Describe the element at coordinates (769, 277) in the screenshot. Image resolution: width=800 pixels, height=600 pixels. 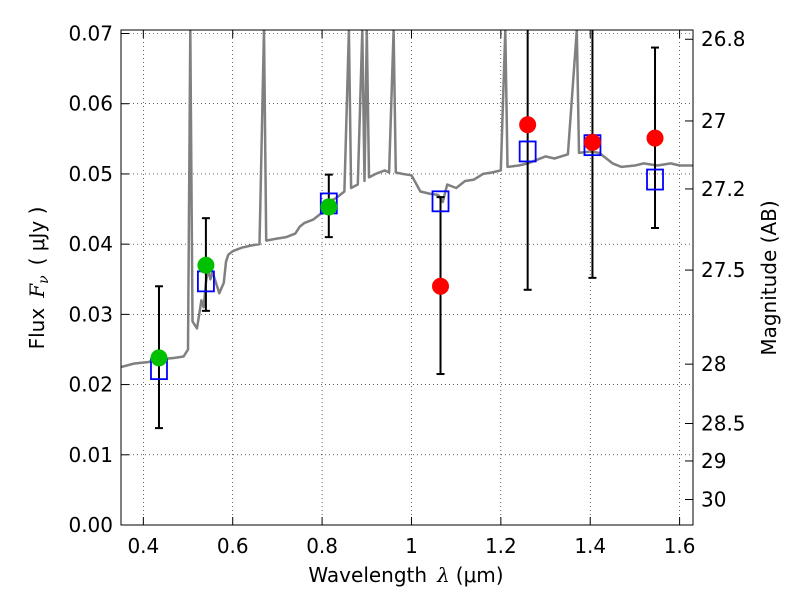
I see `right-axis-label: Magnitude (AB)` at that location.